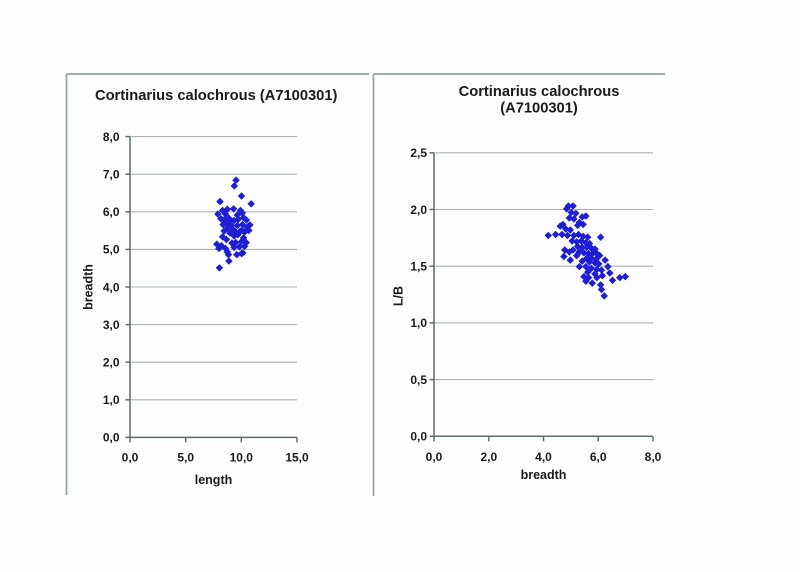 This screenshot has width=800, height=572. What do you see at coordinates (297, 457) in the screenshot?
I see `svg-text: 15,0` at bounding box center [297, 457].